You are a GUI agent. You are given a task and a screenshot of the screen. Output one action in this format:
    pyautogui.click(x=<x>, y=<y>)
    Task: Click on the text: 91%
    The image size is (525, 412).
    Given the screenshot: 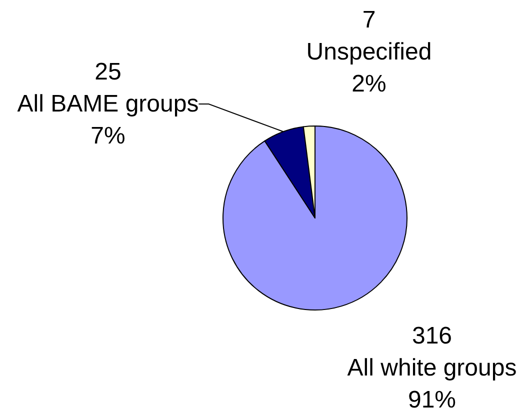 What is the action you would take?
    pyautogui.click(x=432, y=399)
    